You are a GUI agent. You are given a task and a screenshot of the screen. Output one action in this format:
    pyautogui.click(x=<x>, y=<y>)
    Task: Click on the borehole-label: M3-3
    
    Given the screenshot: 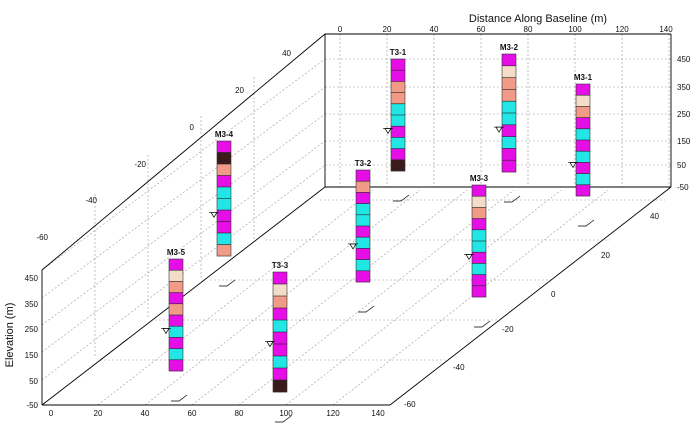 What is the action you would take?
    pyautogui.click(x=479, y=178)
    